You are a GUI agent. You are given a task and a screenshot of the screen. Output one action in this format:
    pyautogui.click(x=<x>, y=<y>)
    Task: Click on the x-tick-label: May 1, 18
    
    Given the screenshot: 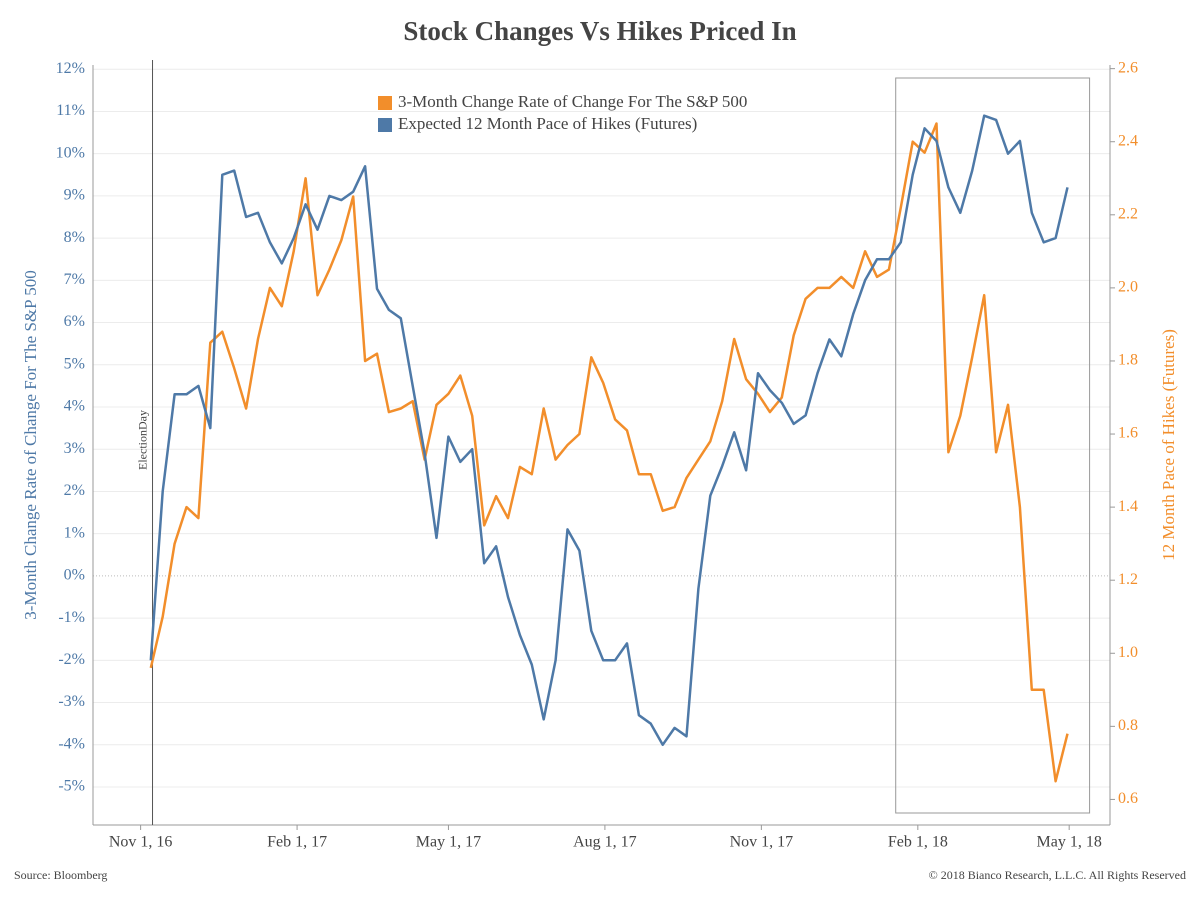 What is the action you would take?
    pyautogui.click(x=1069, y=842)
    